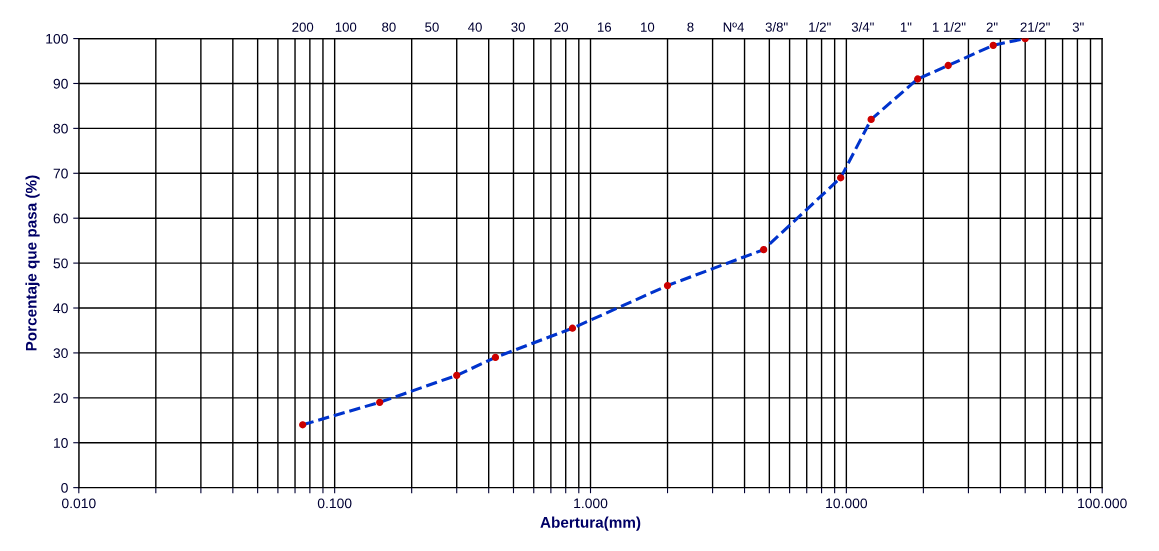 This screenshot has width=1159, height=551. What do you see at coordinates (60, 308) in the screenshot?
I see `y-tick-label: 40` at bounding box center [60, 308].